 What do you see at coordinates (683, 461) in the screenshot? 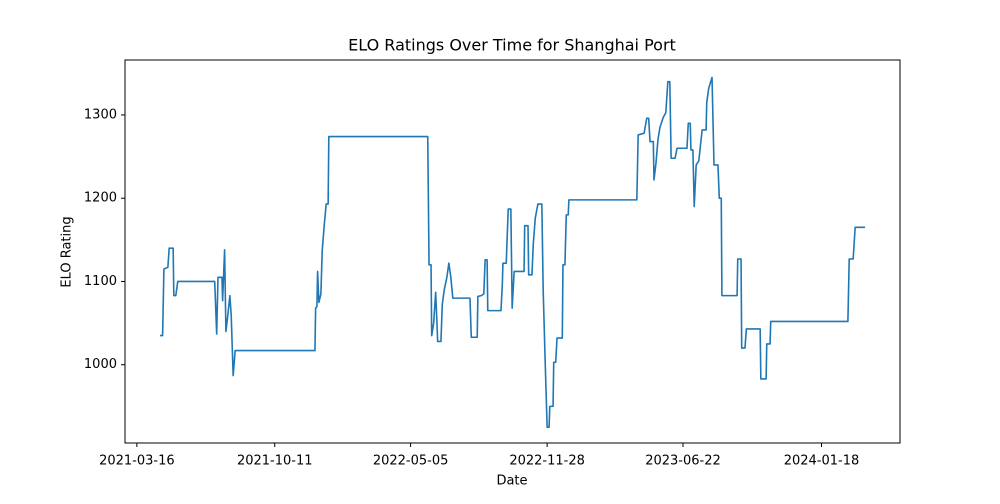
I see `x-tick-label: 2023-06-22` at bounding box center [683, 461].